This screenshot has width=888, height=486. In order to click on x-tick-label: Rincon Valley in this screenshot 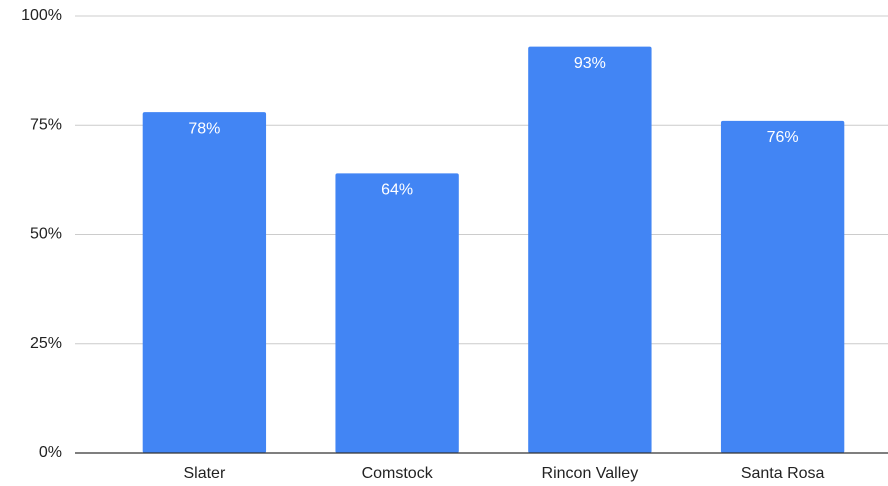, I will do `click(590, 473)`.